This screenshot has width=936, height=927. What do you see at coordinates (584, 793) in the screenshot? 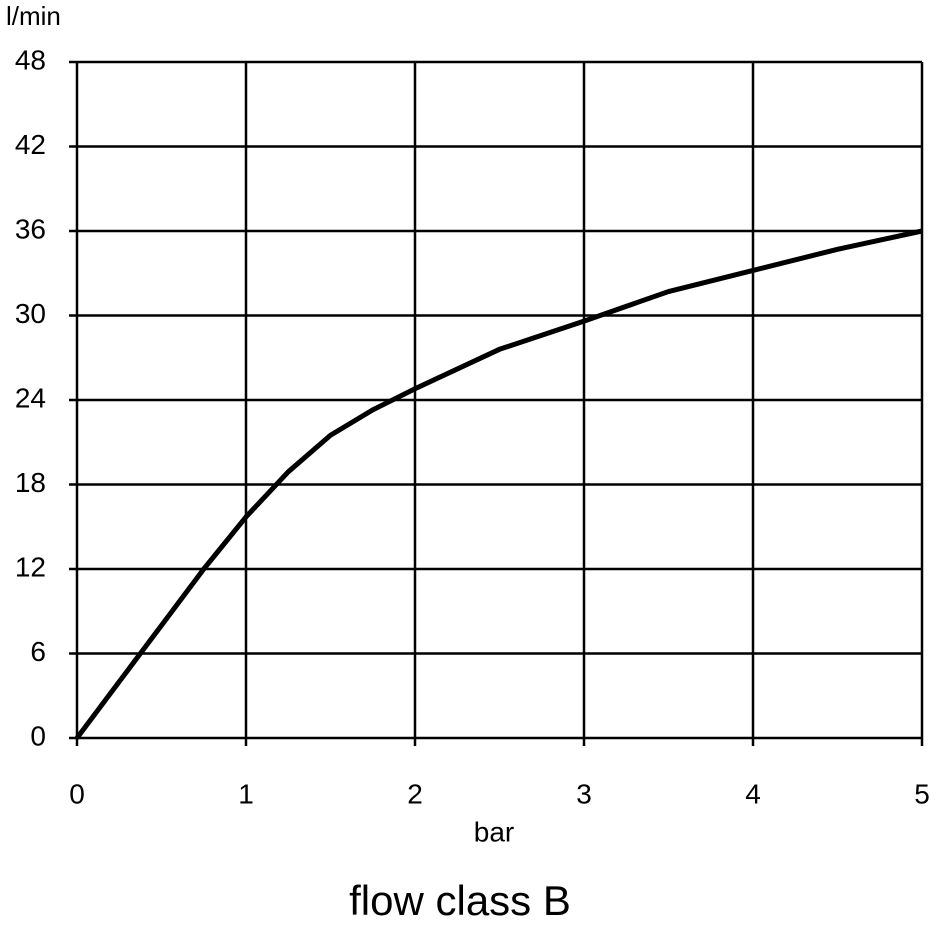
I see `x-tick-label: 3` at bounding box center [584, 793].